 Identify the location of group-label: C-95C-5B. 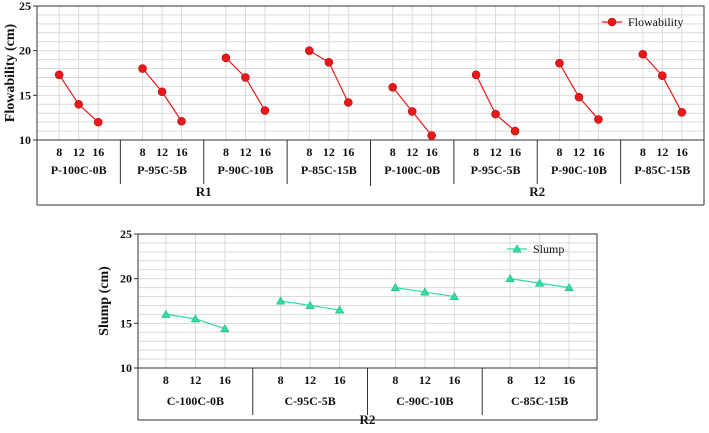
(309, 401).